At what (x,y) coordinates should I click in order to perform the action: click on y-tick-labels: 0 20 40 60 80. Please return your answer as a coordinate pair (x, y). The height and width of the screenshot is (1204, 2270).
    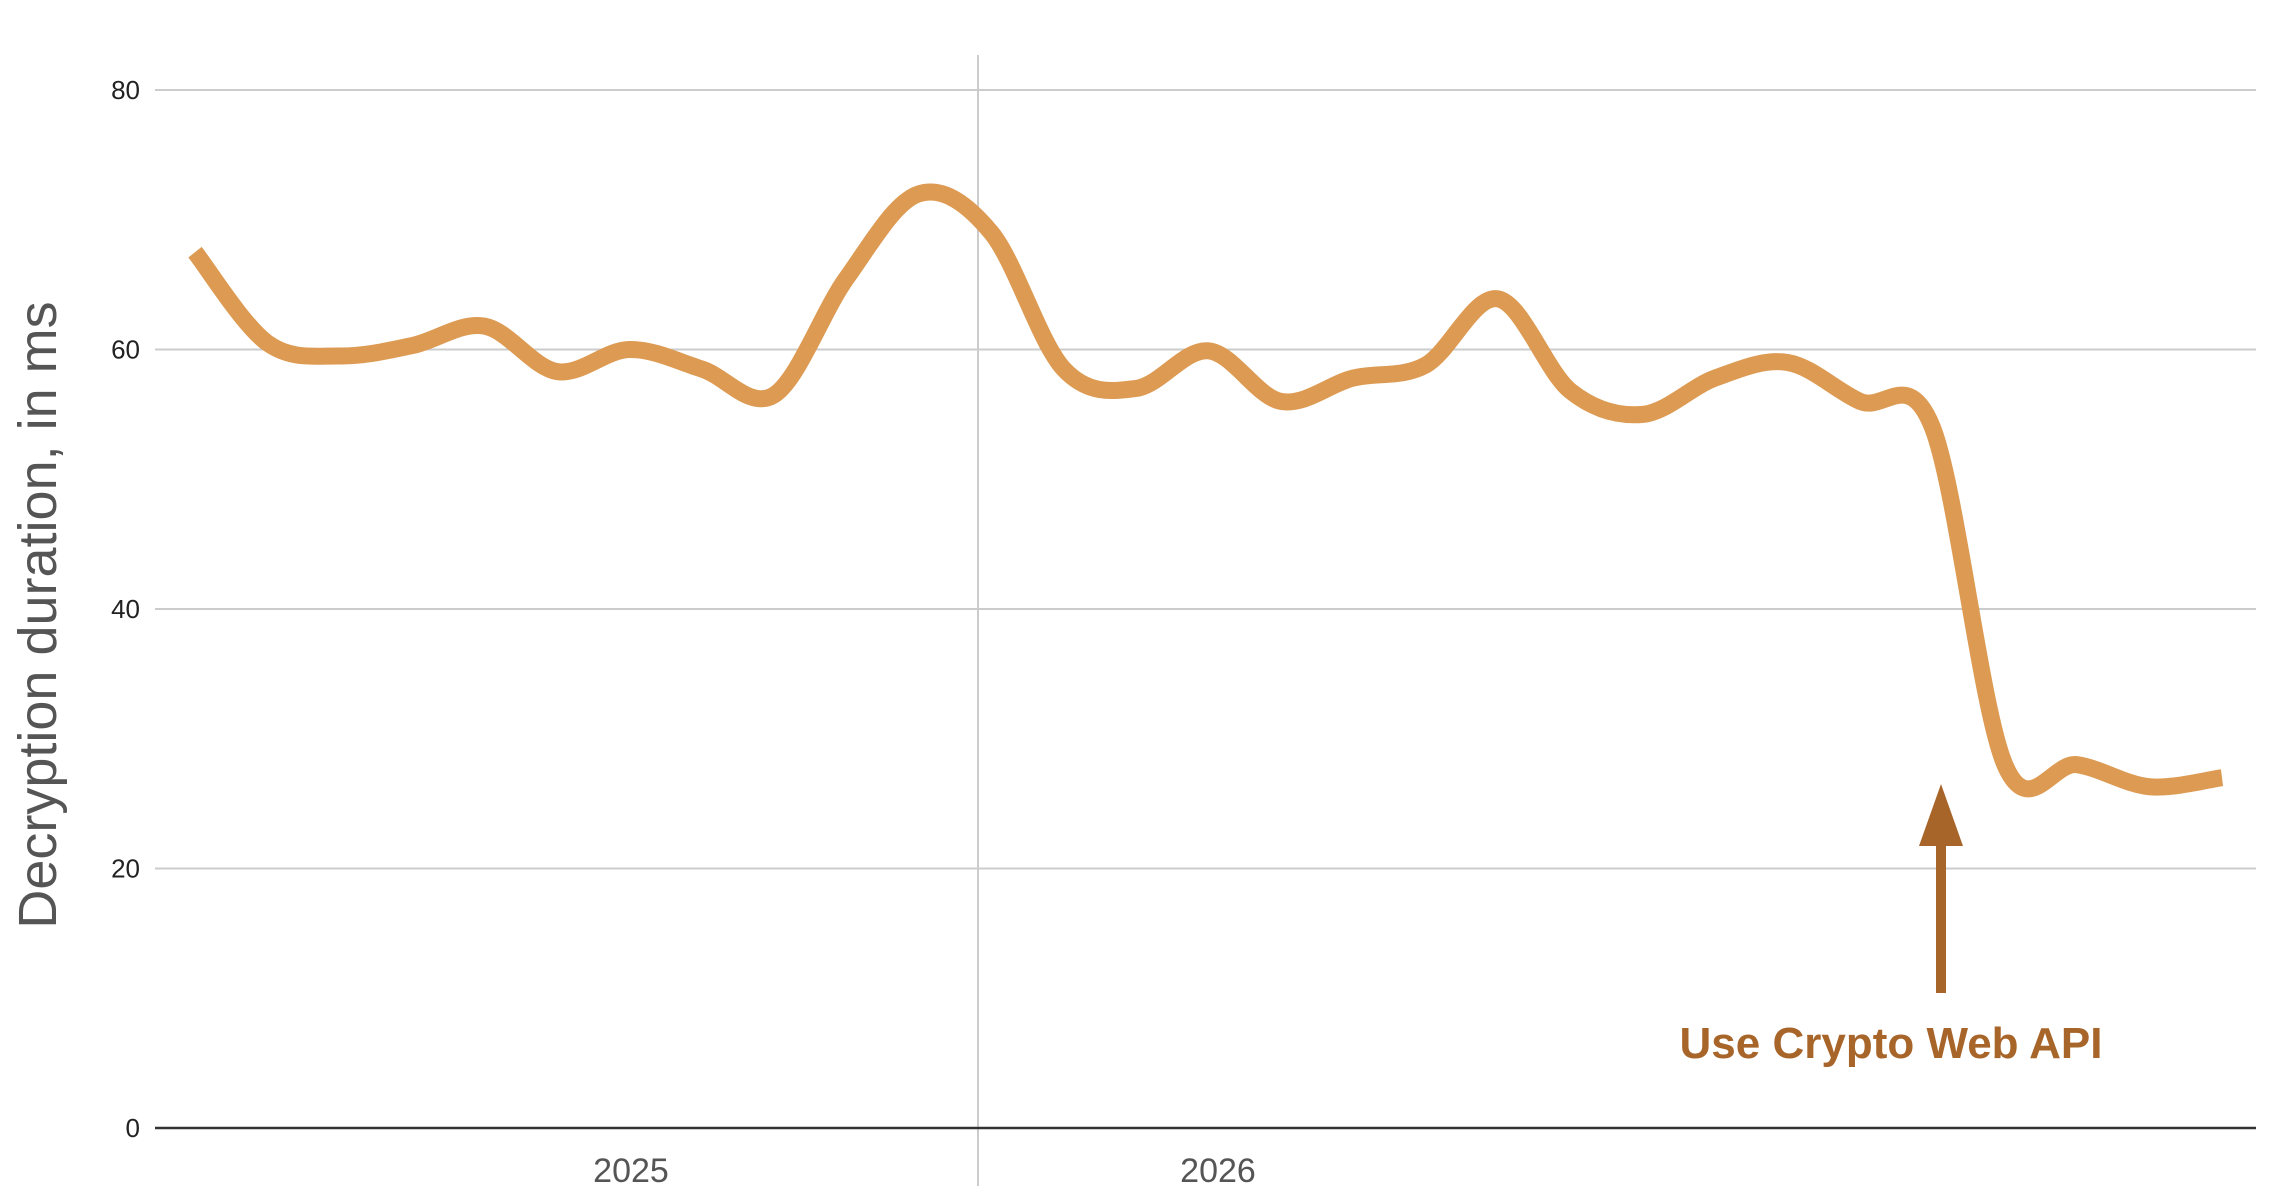
    Looking at the image, I should click on (125, 609).